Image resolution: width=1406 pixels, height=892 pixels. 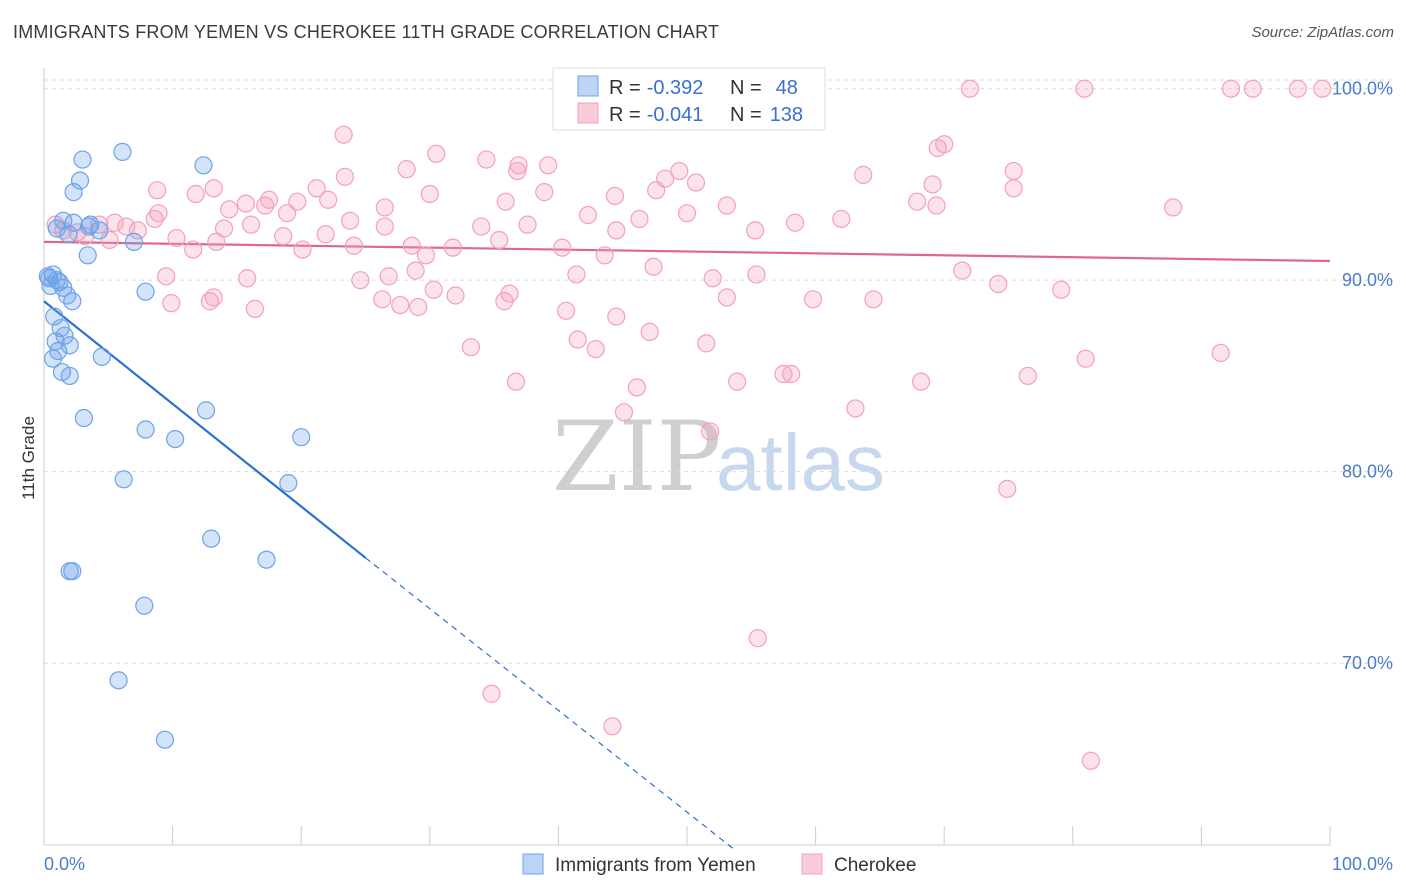 I want to click on svg-text:N =48: N = 48, so click(x=764, y=88).